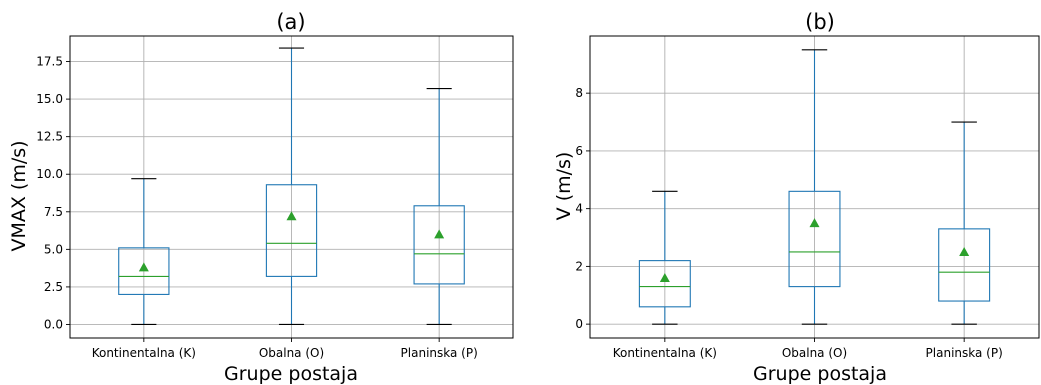 The height and width of the screenshot is (385, 1041). Describe the element at coordinates (820, 374) in the screenshot. I see `chart-b-xlabel: Grupe postaja` at that location.